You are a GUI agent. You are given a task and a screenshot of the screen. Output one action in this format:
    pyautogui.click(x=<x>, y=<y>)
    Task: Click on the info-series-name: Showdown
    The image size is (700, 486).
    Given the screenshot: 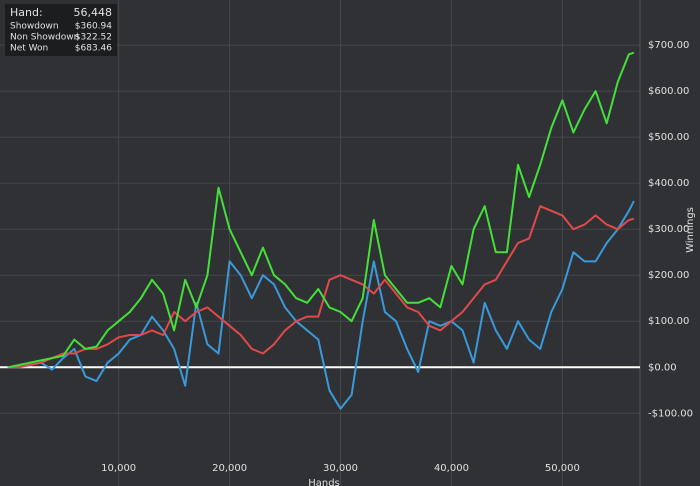 What is the action you would take?
    pyautogui.click(x=34, y=27)
    